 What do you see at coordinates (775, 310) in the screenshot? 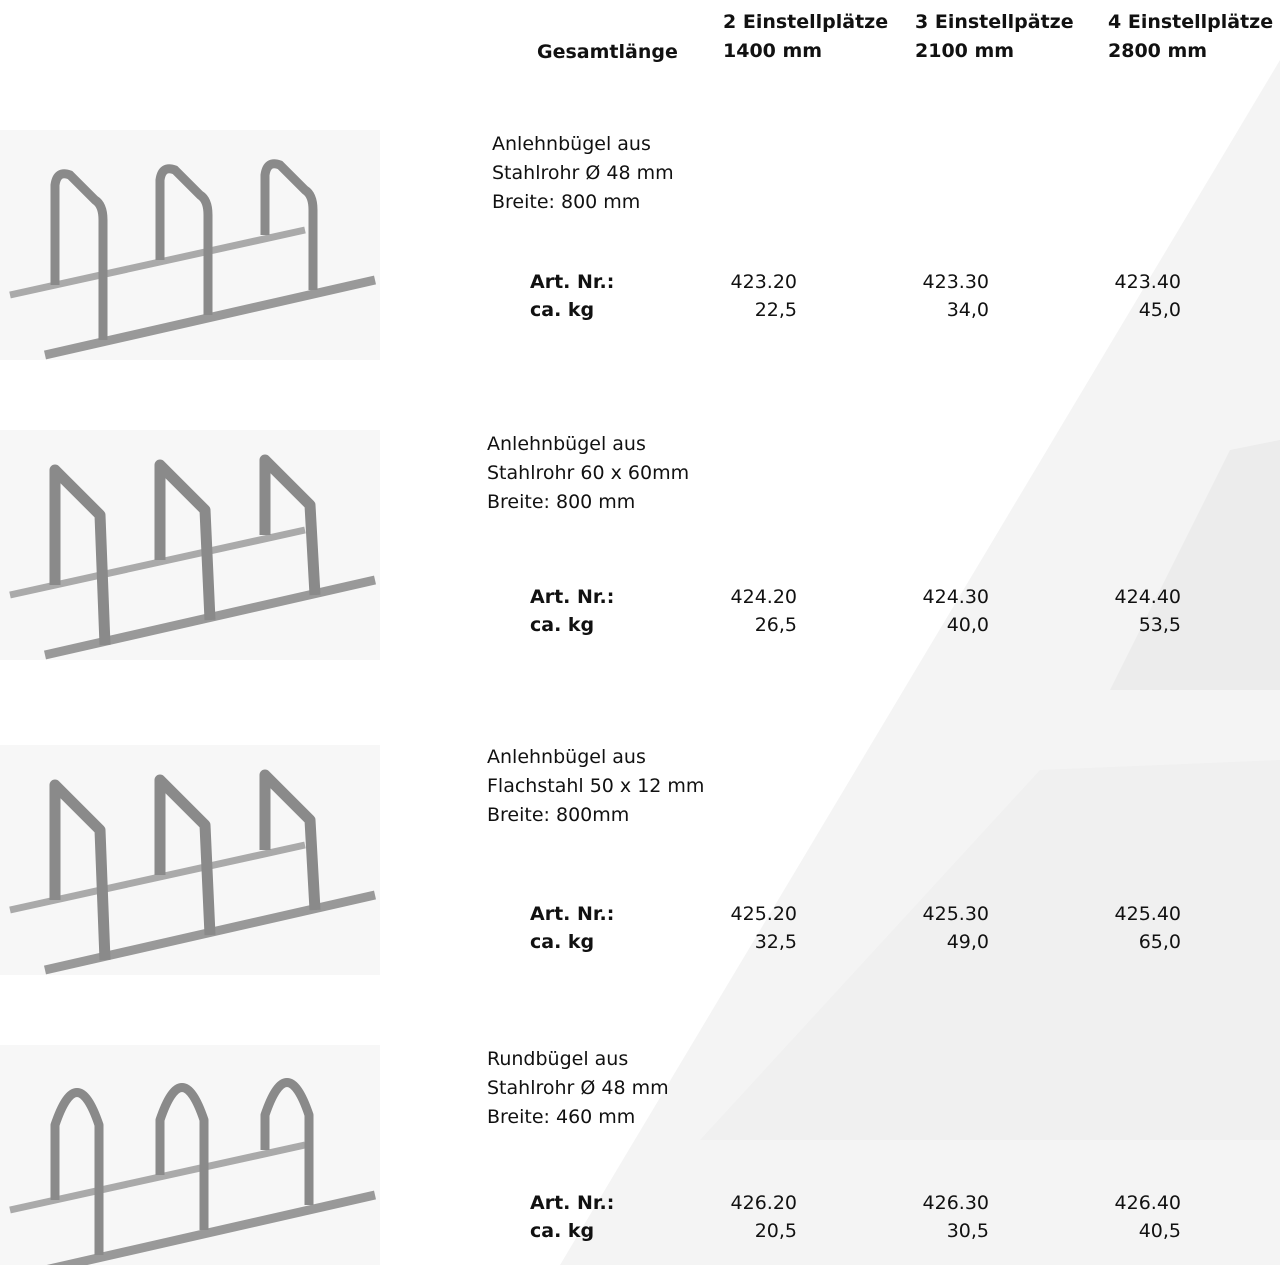
I see `weight: 22,5` at bounding box center [775, 310].